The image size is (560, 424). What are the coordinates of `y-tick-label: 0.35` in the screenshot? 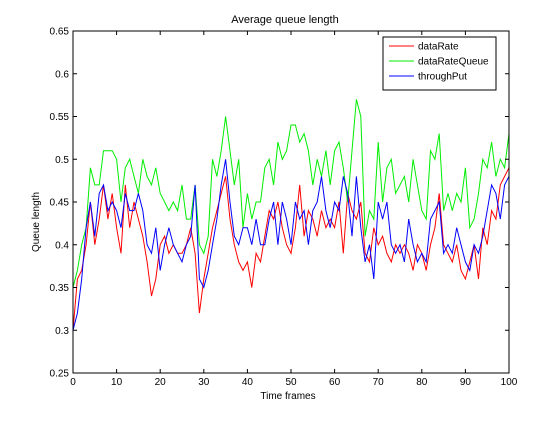 It's located at (60, 288).